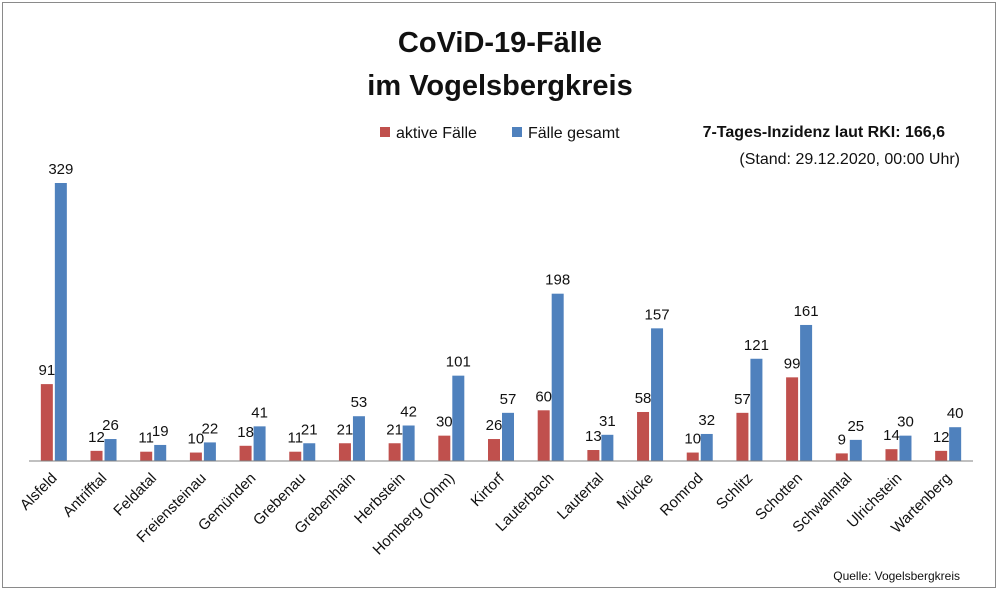 This screenshot has height=591, width=1000. Describe the element at coordinates (742, 399) in the screenshot. I see `data-label-active-schlitz: 57` at that location.